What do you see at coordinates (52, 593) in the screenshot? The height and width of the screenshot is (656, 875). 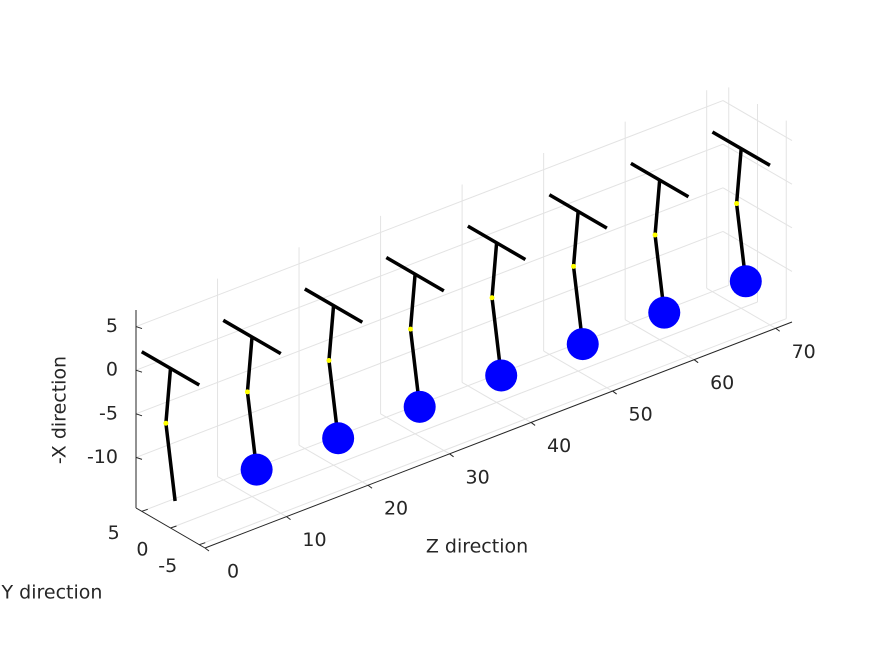 I see `y-axis-label: Y direction` at bounding box center [52, 593].